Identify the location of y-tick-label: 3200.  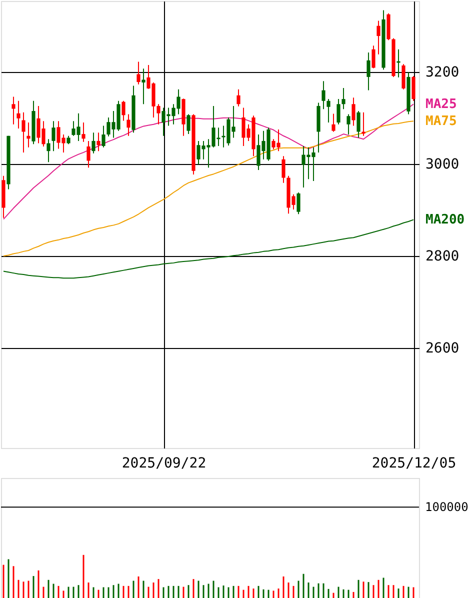
(443, 72).